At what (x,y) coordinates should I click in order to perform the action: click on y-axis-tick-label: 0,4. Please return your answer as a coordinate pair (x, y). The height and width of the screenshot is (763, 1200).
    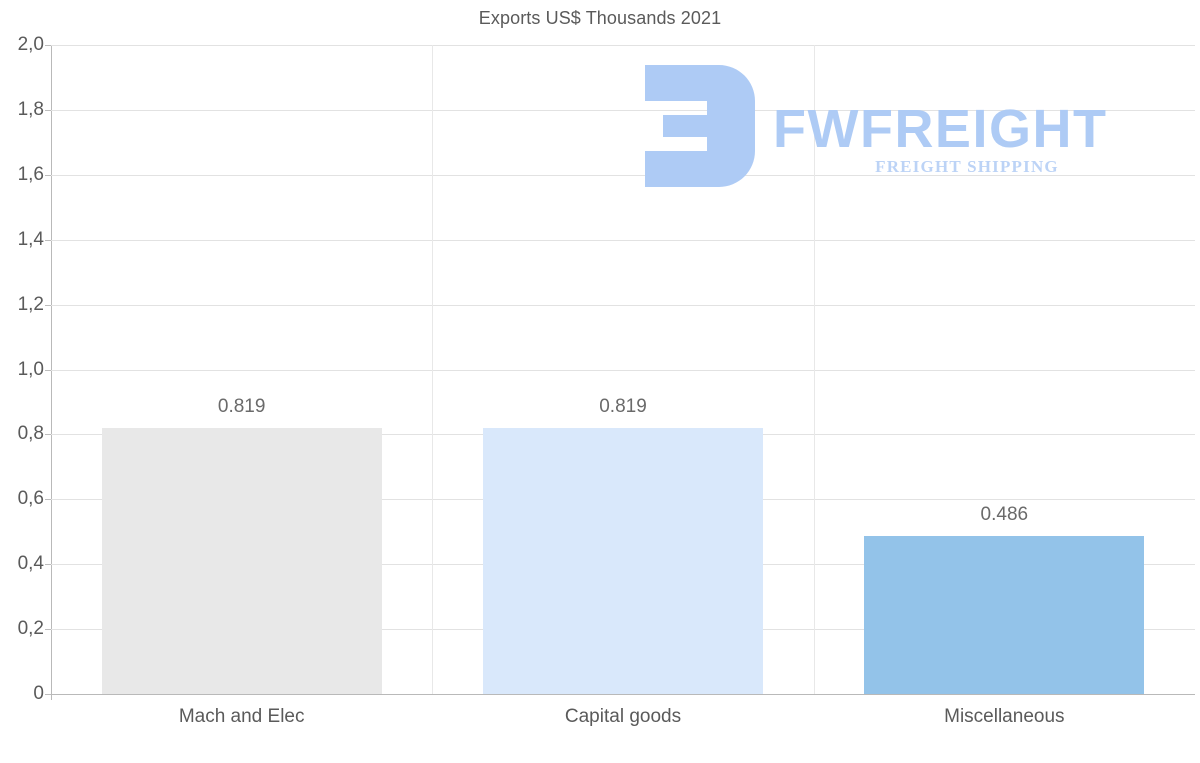
    Looking at the image, I should click on (30, 564).